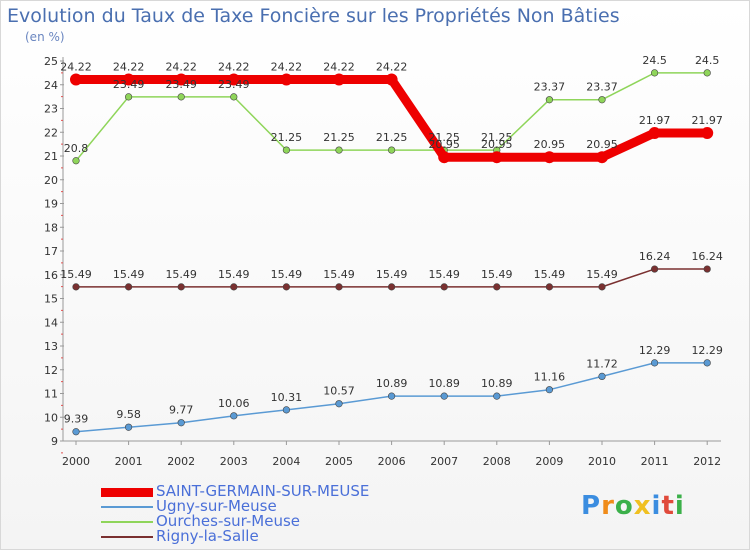 The image size is (750, 551). What do you see at coordinates (51, 132) in the screenshot?
I see `y-tick-label: 22` at bounding box center [51, 132].